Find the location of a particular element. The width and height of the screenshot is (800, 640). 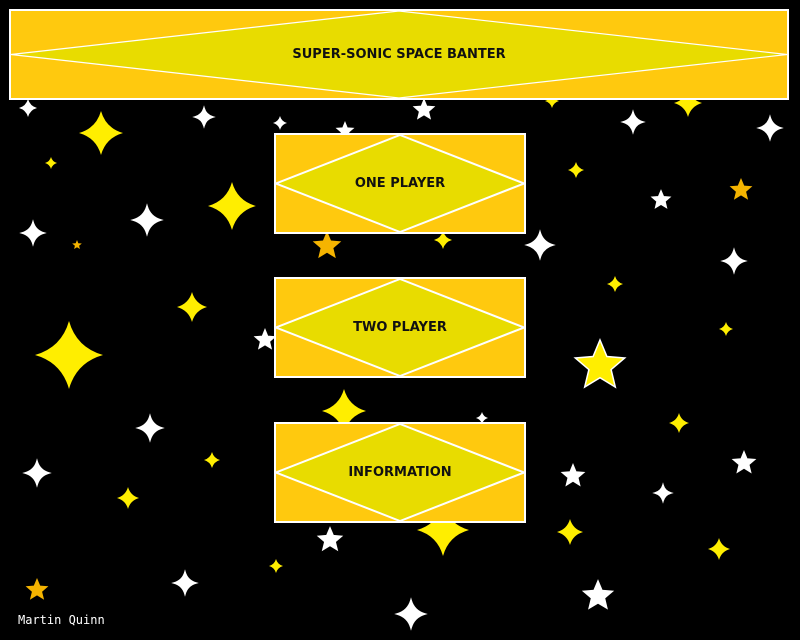

two-player-button: TWO PLAYER is located at coordinates (400, 327).